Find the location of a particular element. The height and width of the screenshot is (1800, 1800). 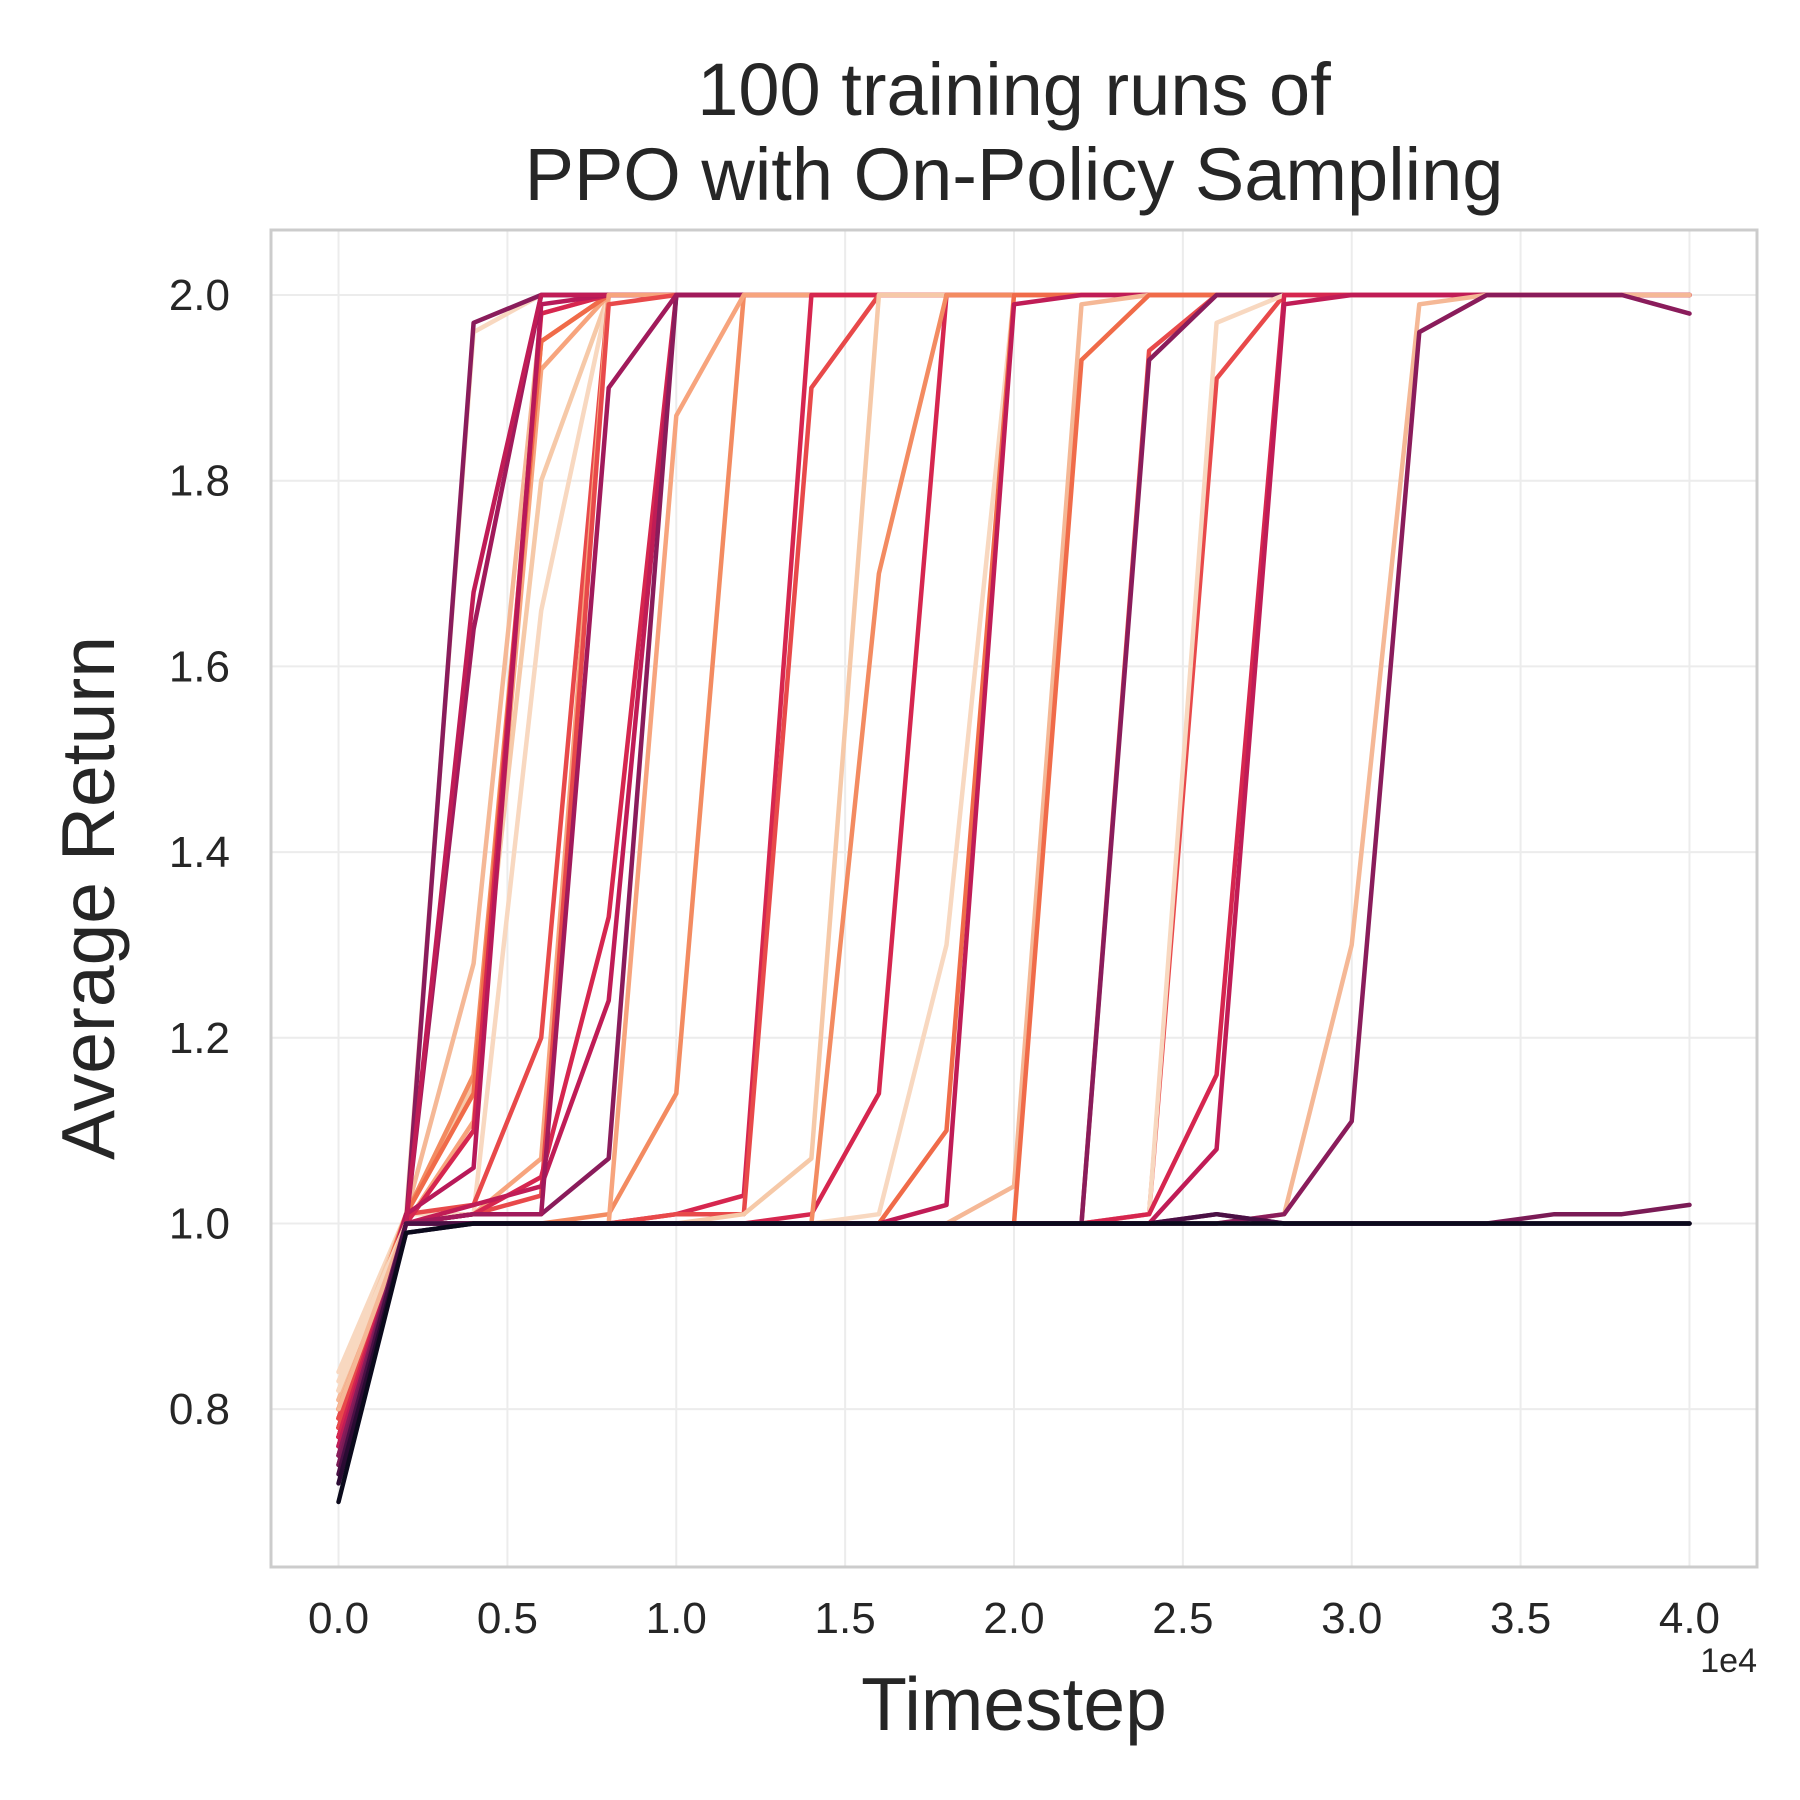

x-tick-label: 0.0 is located at coordinates (338, 1618).